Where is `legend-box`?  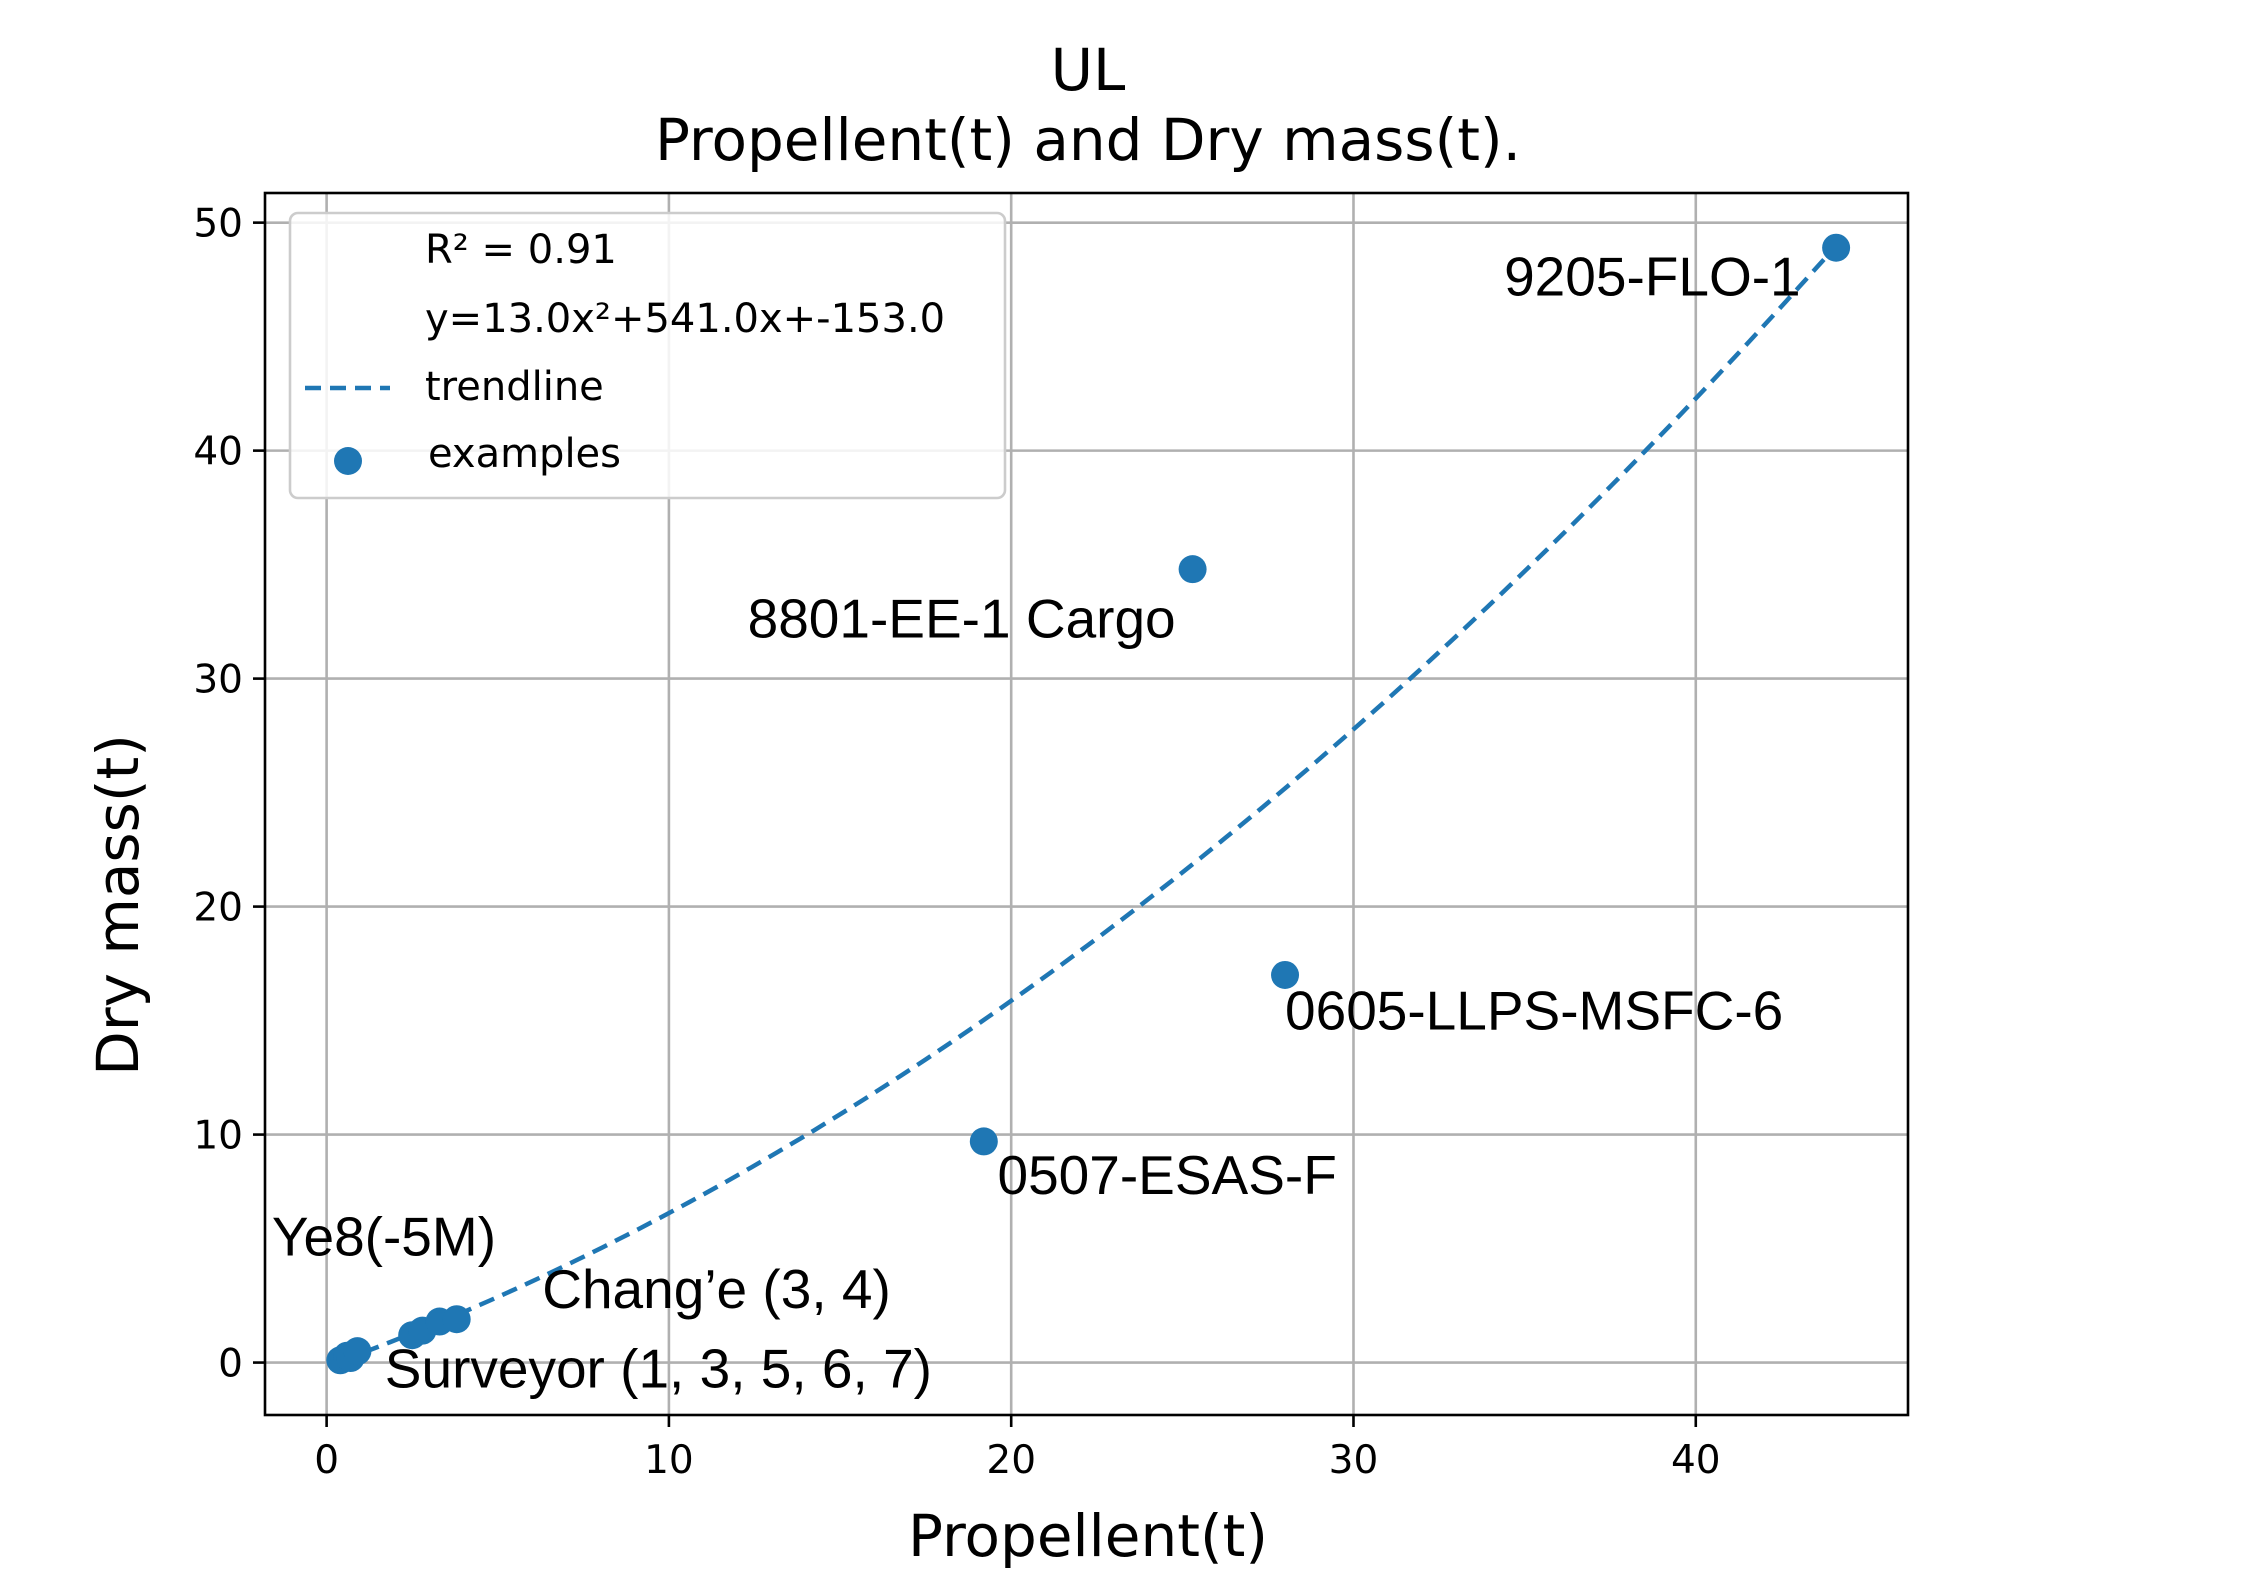
legend-box is located at coordinates (647, 355).